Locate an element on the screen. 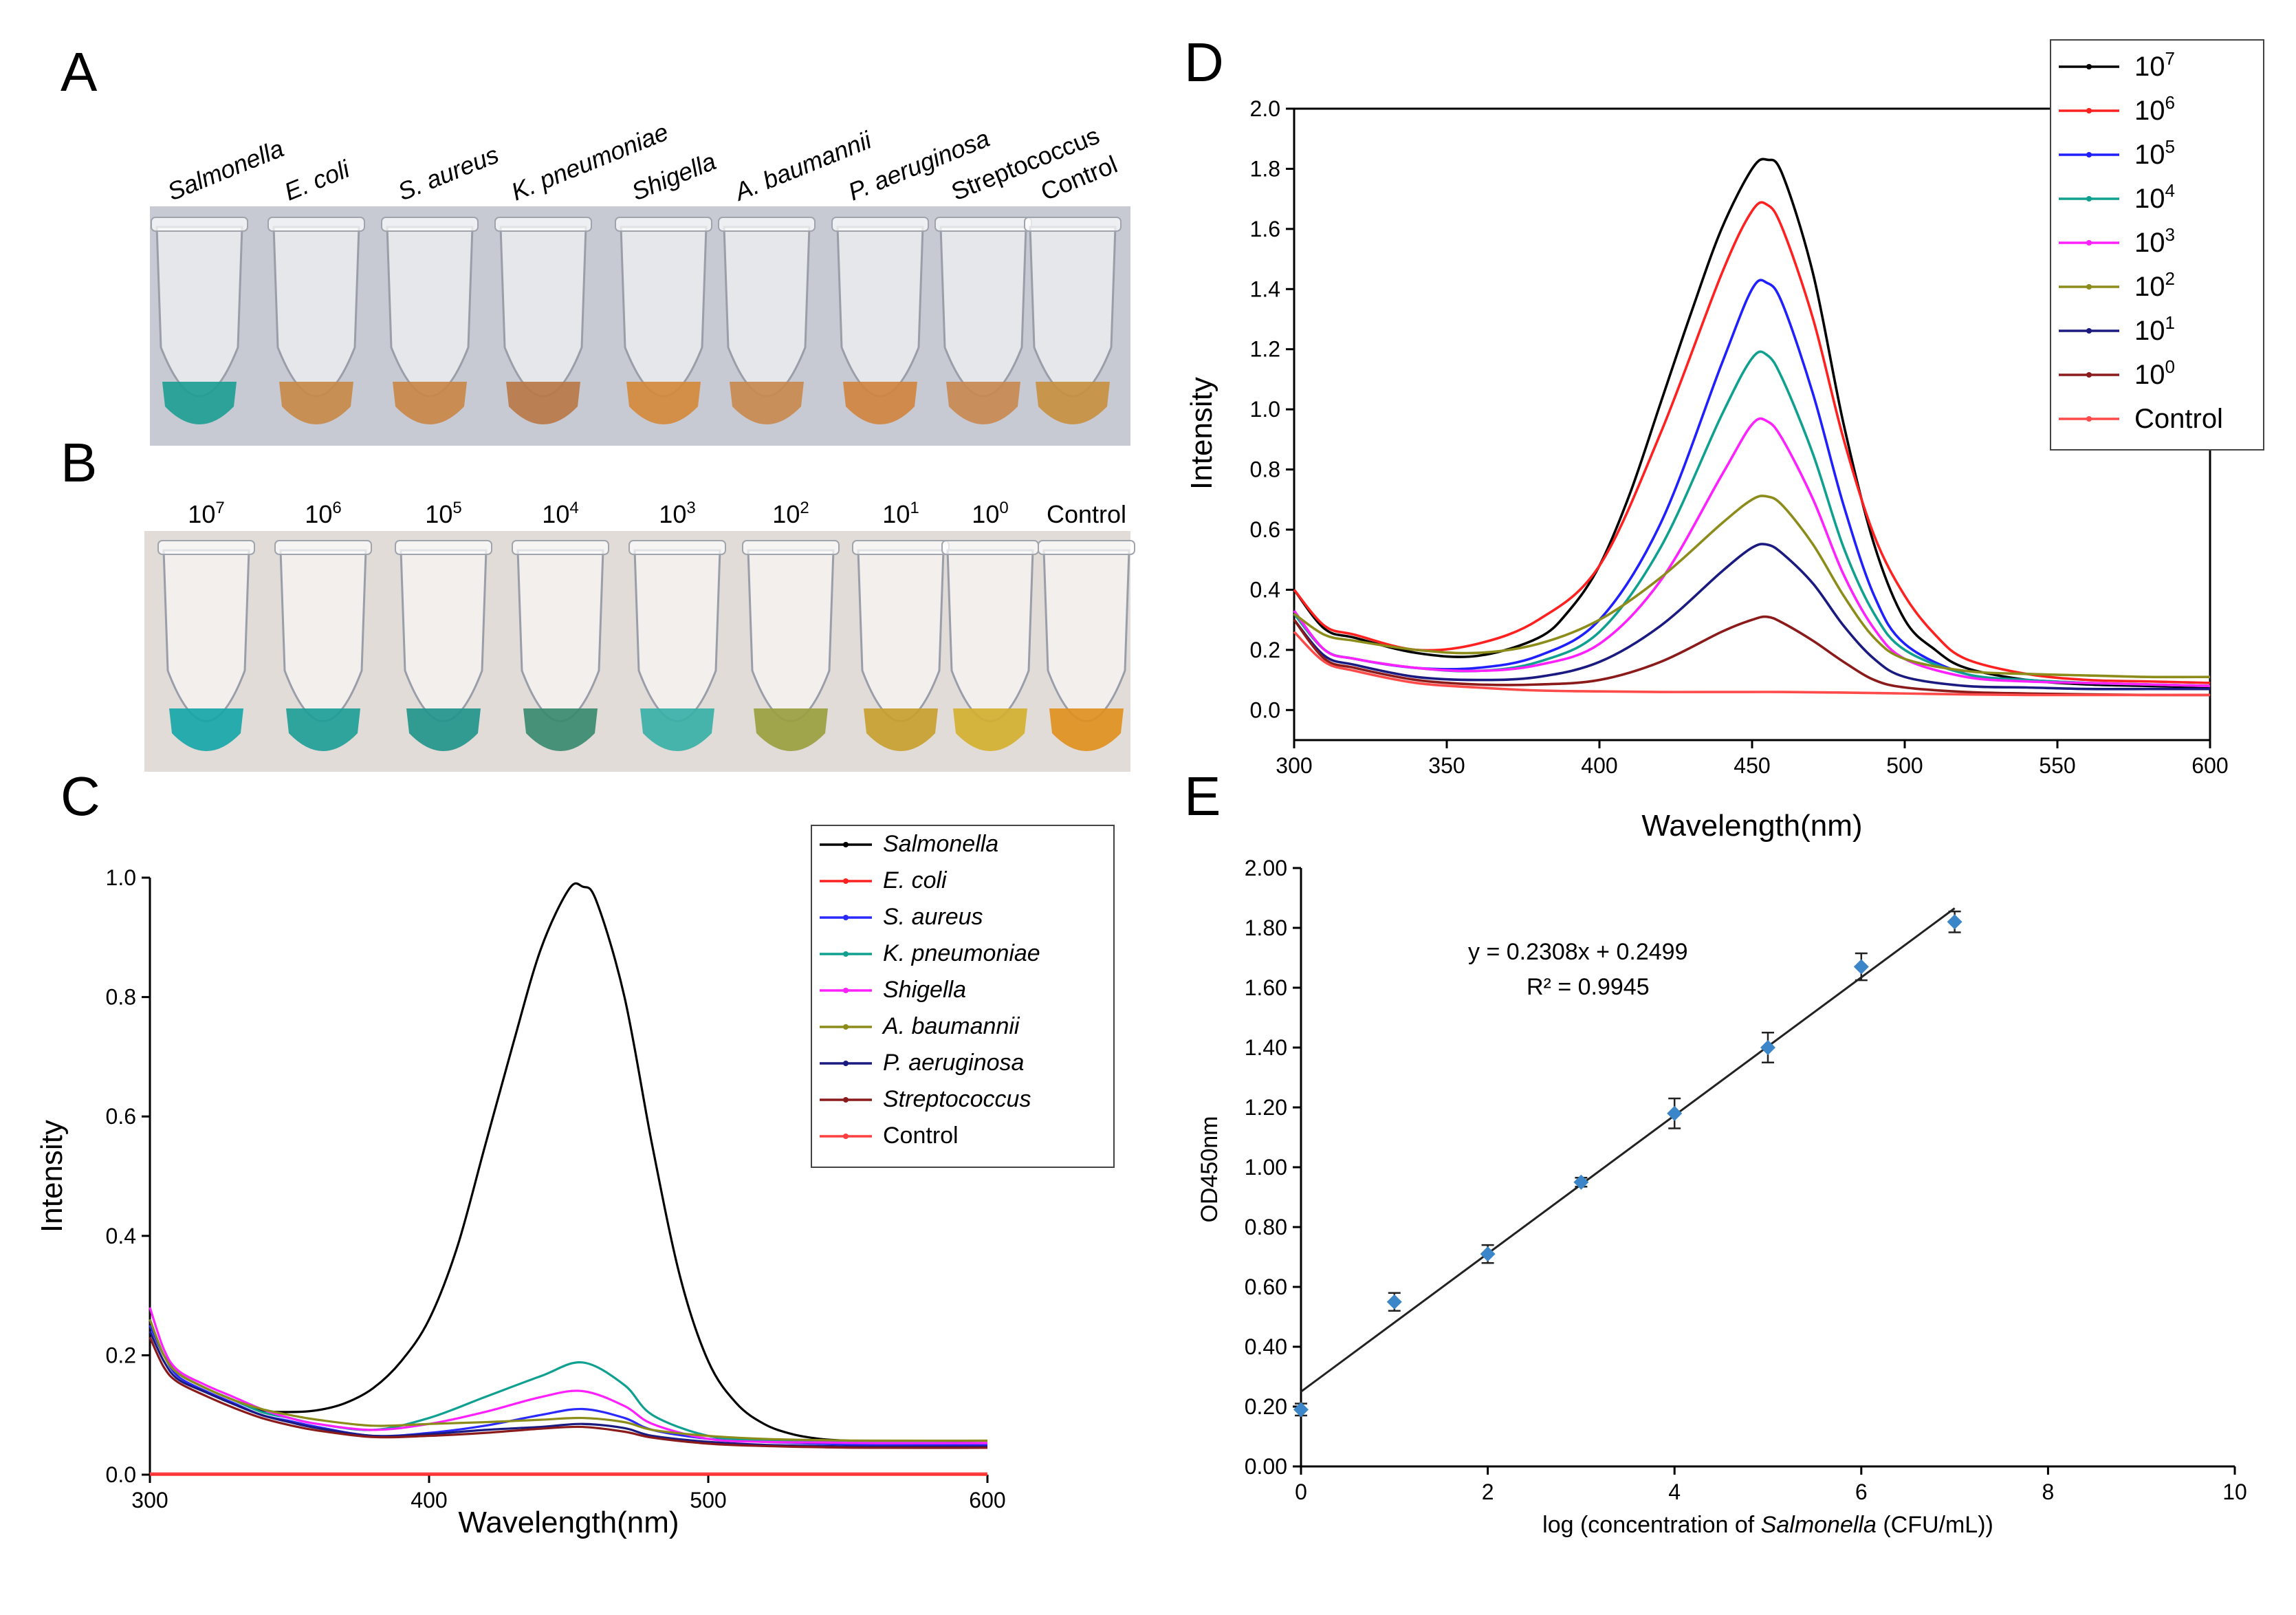 This screenshot has height=1615, width=2296. tube-label: Salmonella is located at coordinates (225, 170).